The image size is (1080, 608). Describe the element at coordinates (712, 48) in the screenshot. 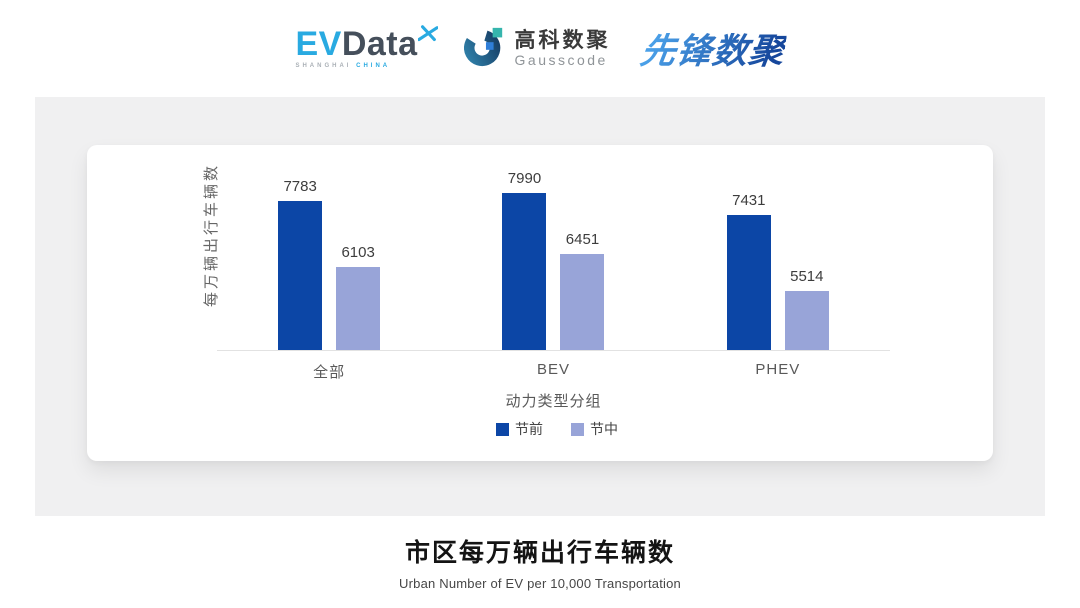

I see `xianfeng-logo: 先锋数聚` at that location.